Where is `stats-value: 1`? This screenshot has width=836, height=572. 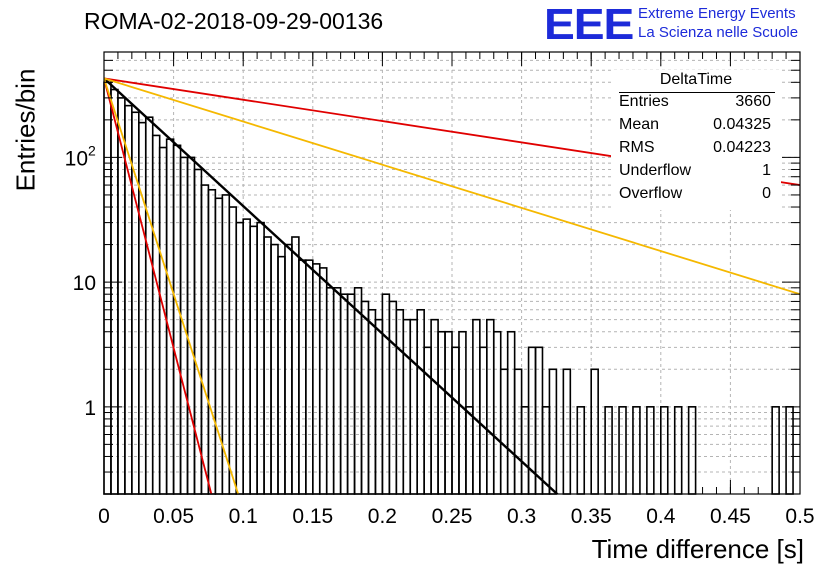
stats-value: 1 is located at coordinates (766, 170).